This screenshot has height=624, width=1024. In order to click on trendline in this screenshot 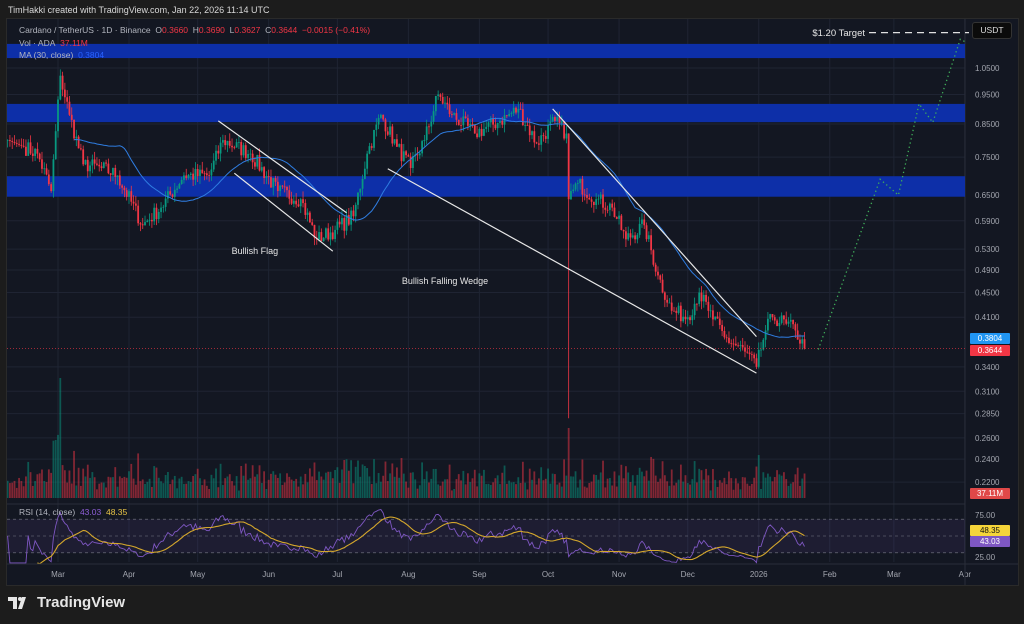, I will do `click(283, 212)`.